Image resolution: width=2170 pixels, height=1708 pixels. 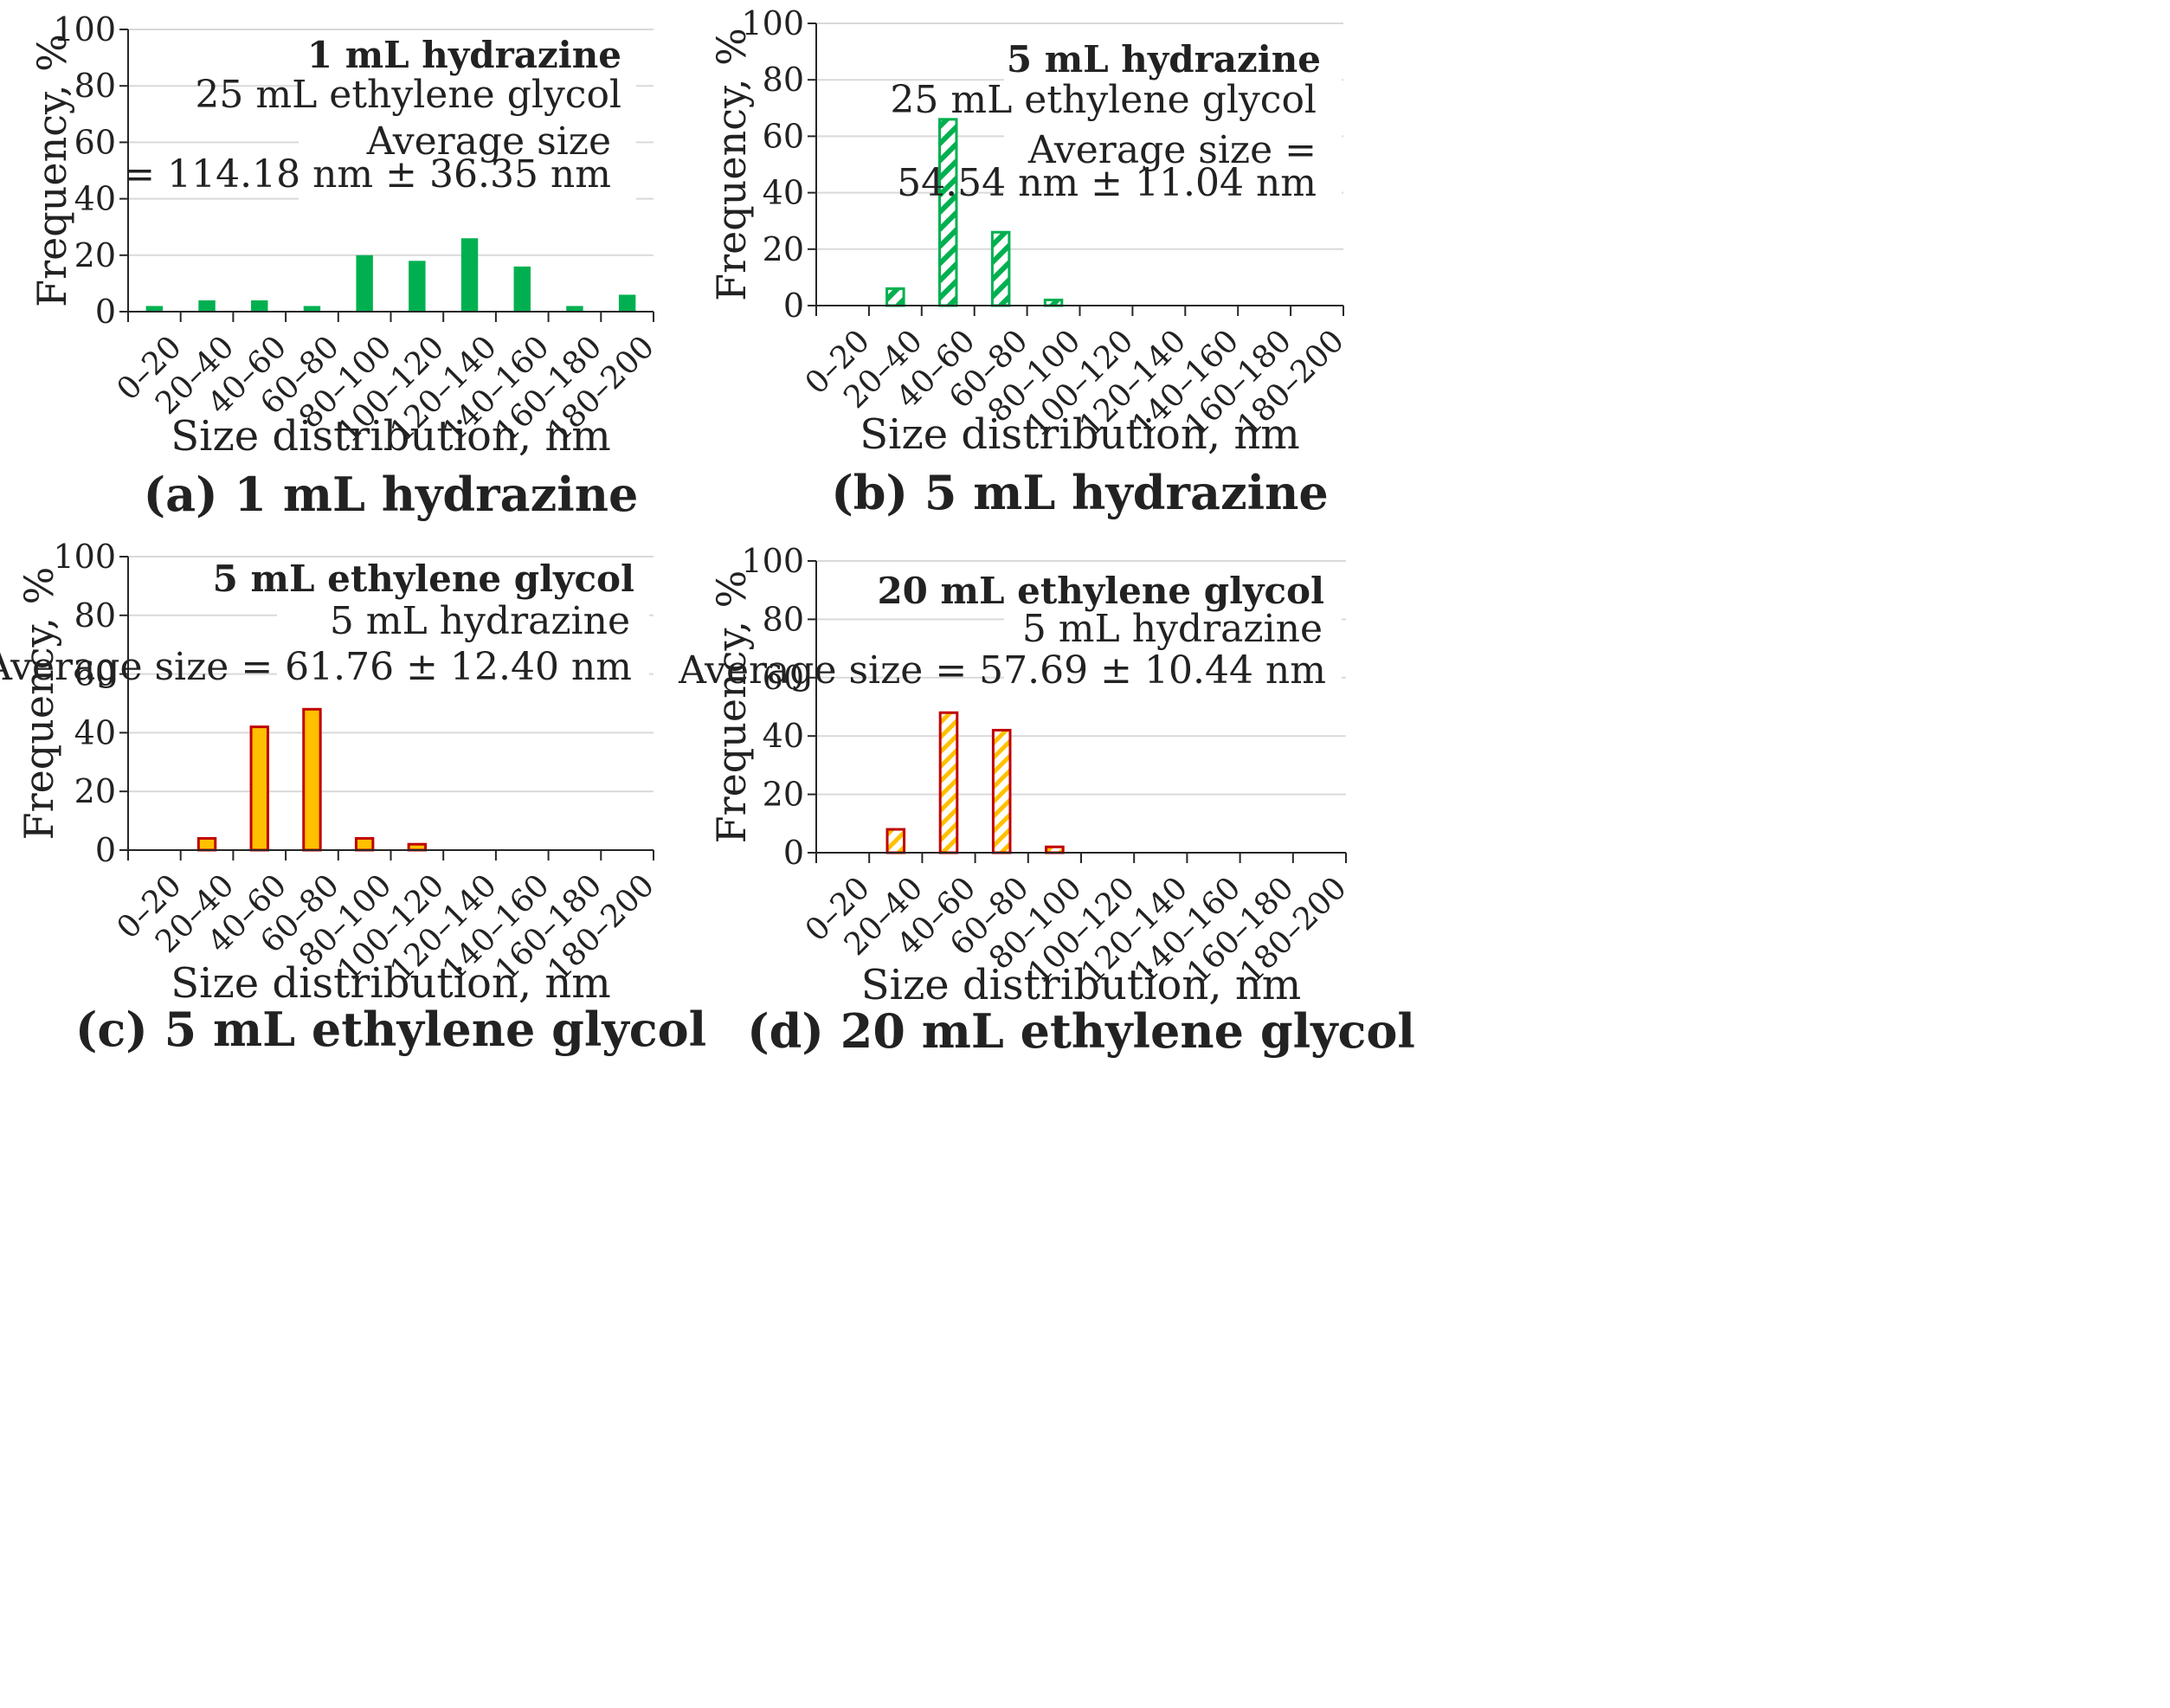 I want to click on panel-caption: (c) 5 mL ethylene glycol, so click(x=391, y=1029).